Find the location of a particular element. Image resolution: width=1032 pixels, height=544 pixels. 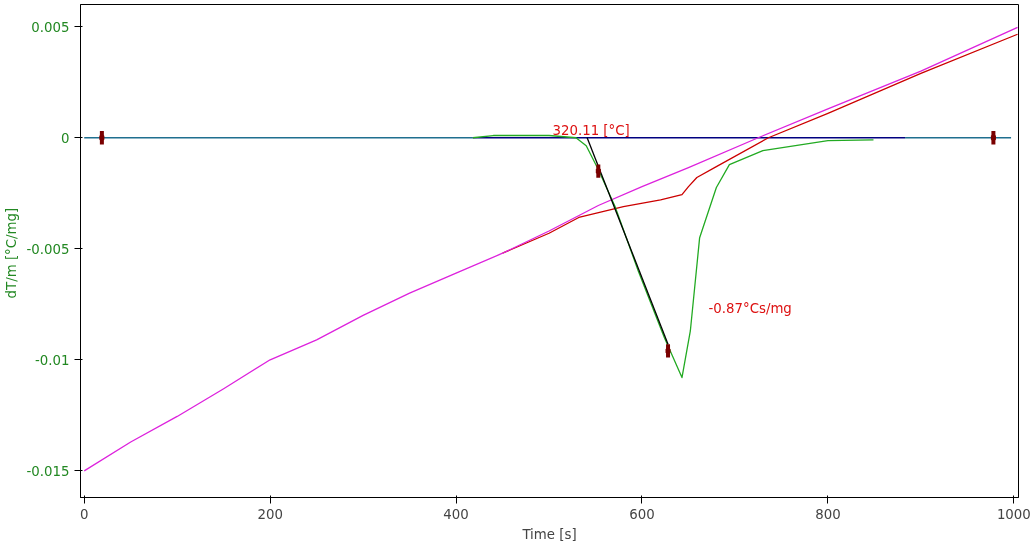

y-axis-title: dT/m [°C/mg] is located at coordinates (11, 253).